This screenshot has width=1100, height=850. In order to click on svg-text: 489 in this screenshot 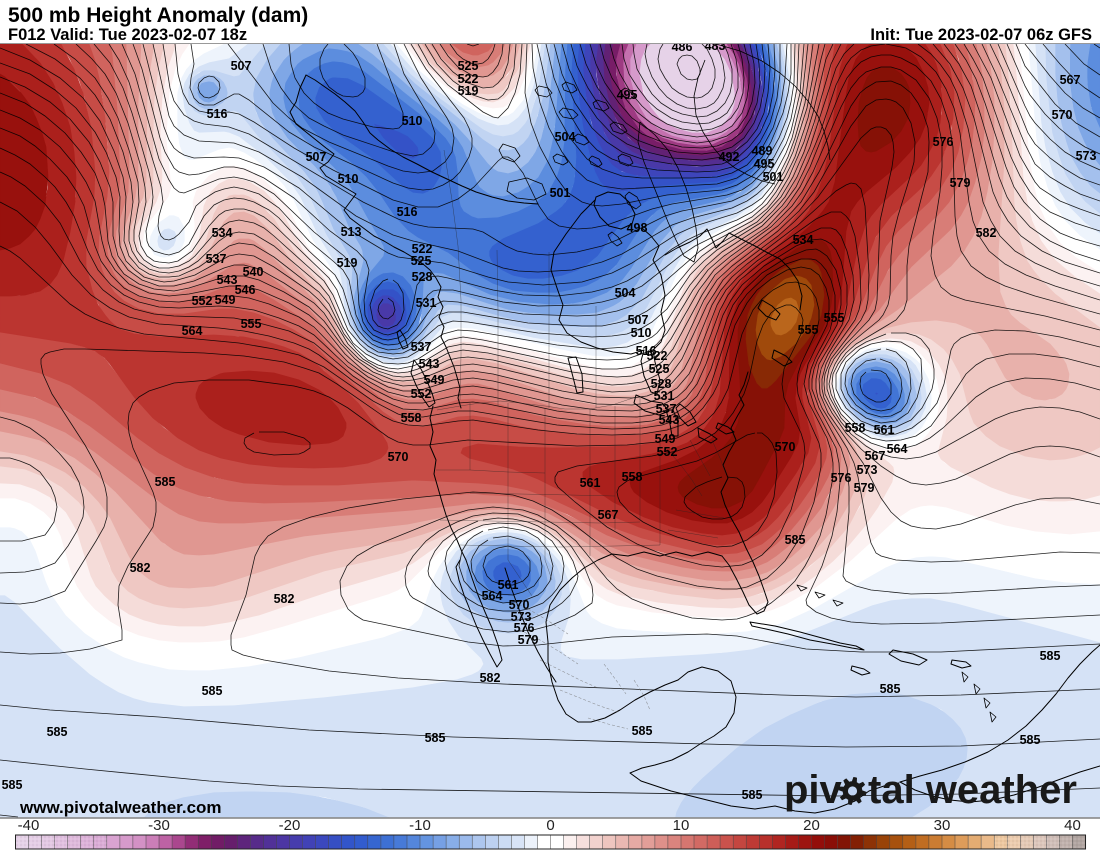, I will do `click(762, 151)`.